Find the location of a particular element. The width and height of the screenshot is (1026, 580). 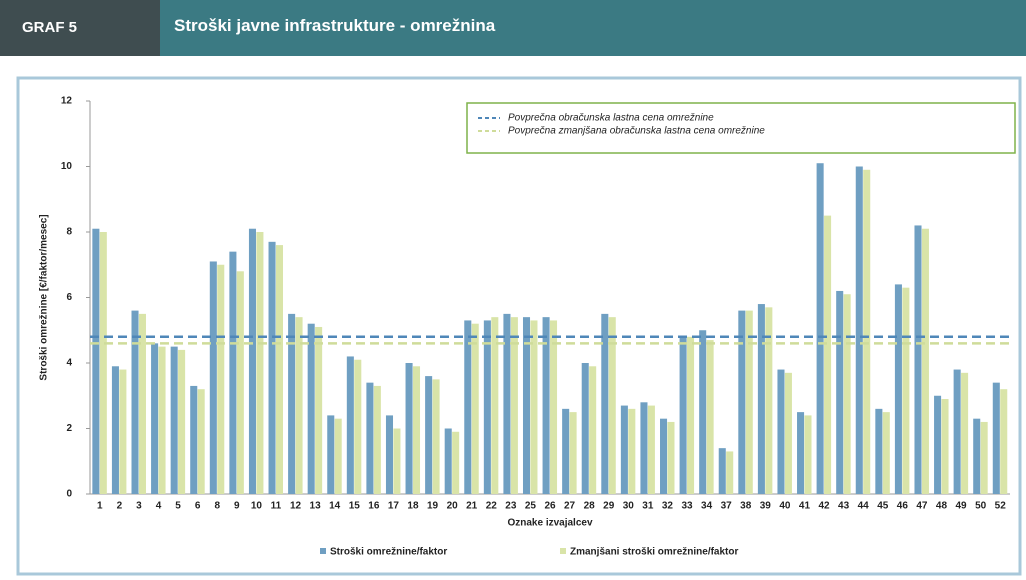

y-tick-label: 10 is located at coordinates (67, 166).